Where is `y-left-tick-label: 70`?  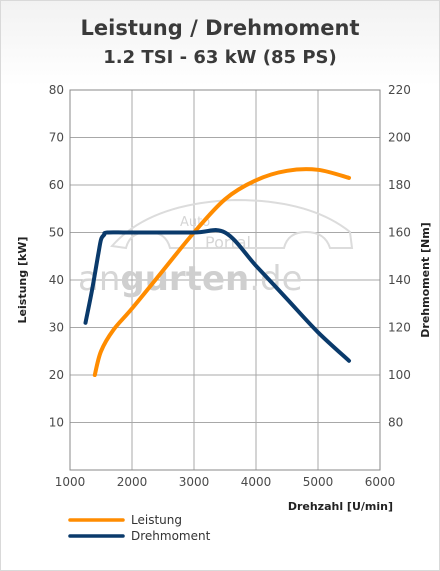 y-left-tick-label: 70 is located at coordinates (56, 138).